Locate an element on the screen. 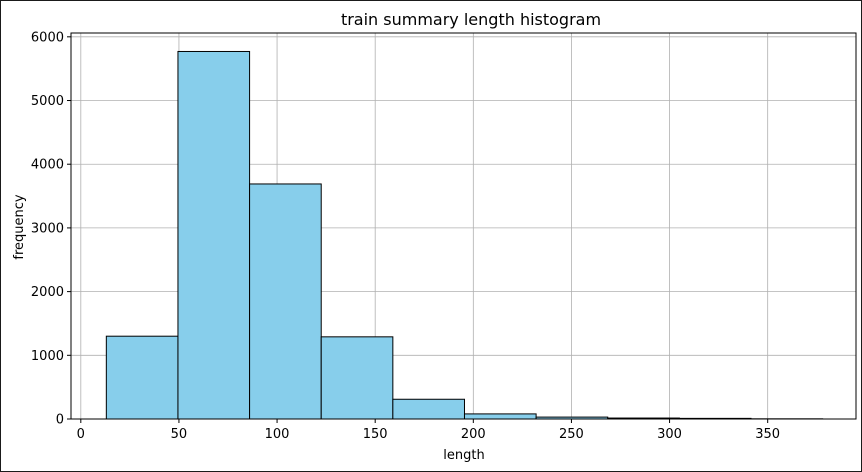 This screenshot has width=862, height=472. y-tick-label: 3000 is located at coordinates (47, 228).